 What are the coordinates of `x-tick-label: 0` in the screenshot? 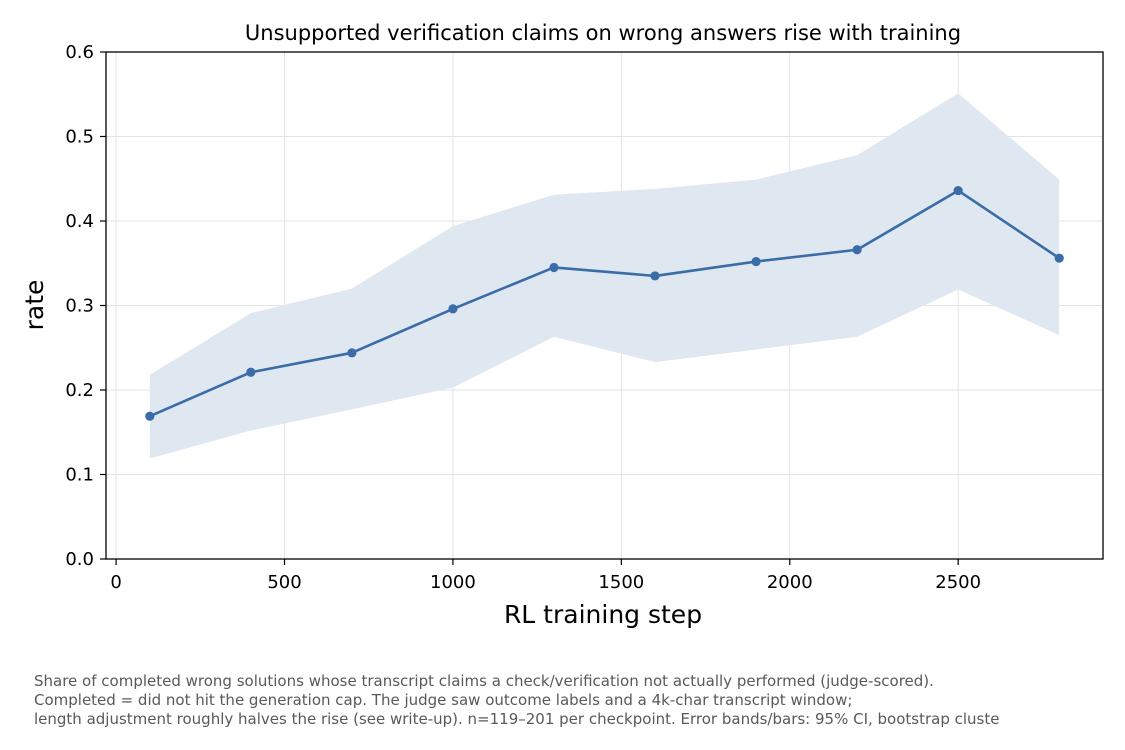 It's located at (115, 582).